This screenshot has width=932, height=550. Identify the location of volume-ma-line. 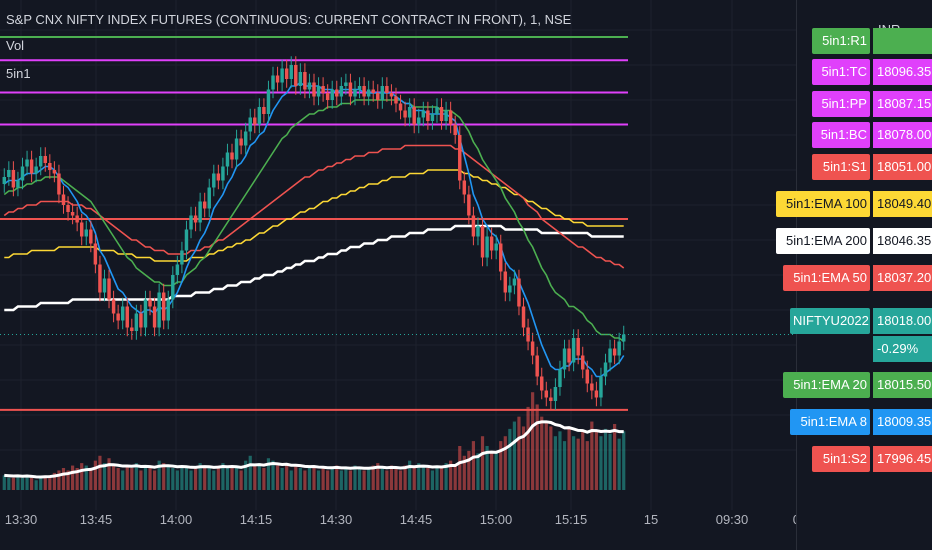
(314, 449).